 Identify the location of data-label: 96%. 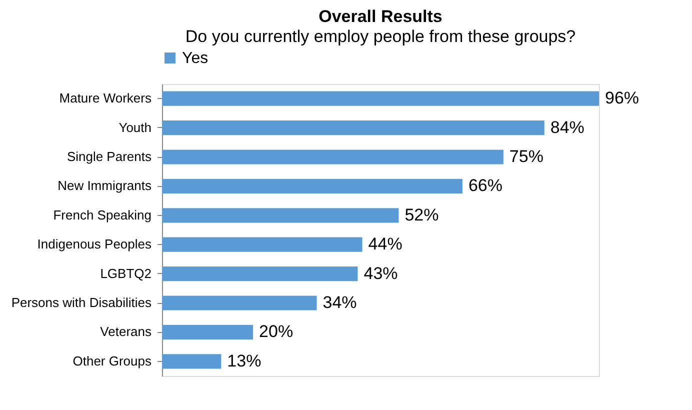
(622, 98).